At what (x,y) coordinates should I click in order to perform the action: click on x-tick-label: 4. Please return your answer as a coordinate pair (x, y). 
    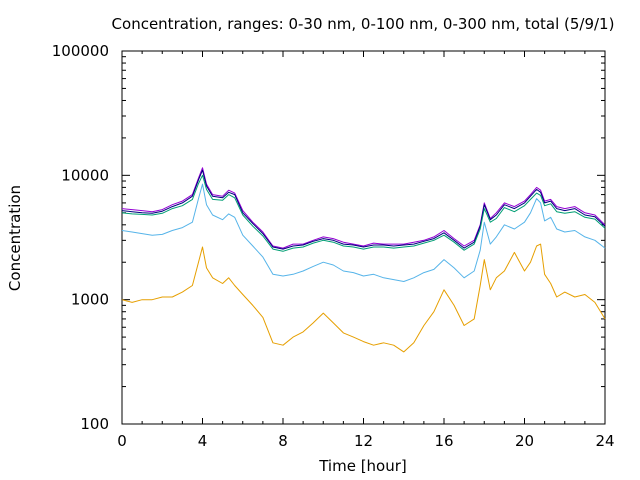
    Looking at the image, I should click on (203, 441).